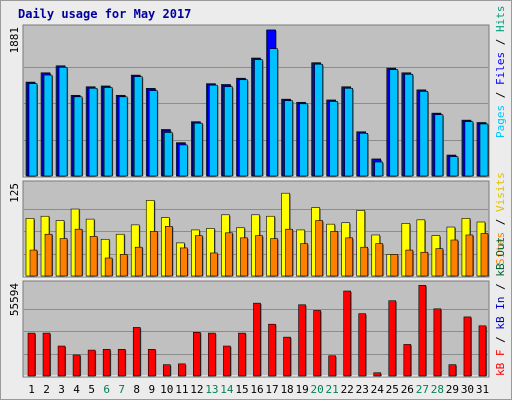 The width and height of the screenshot is (512, 400). I want to click on x-tick-label-day-16: 16, so click(256, 389).